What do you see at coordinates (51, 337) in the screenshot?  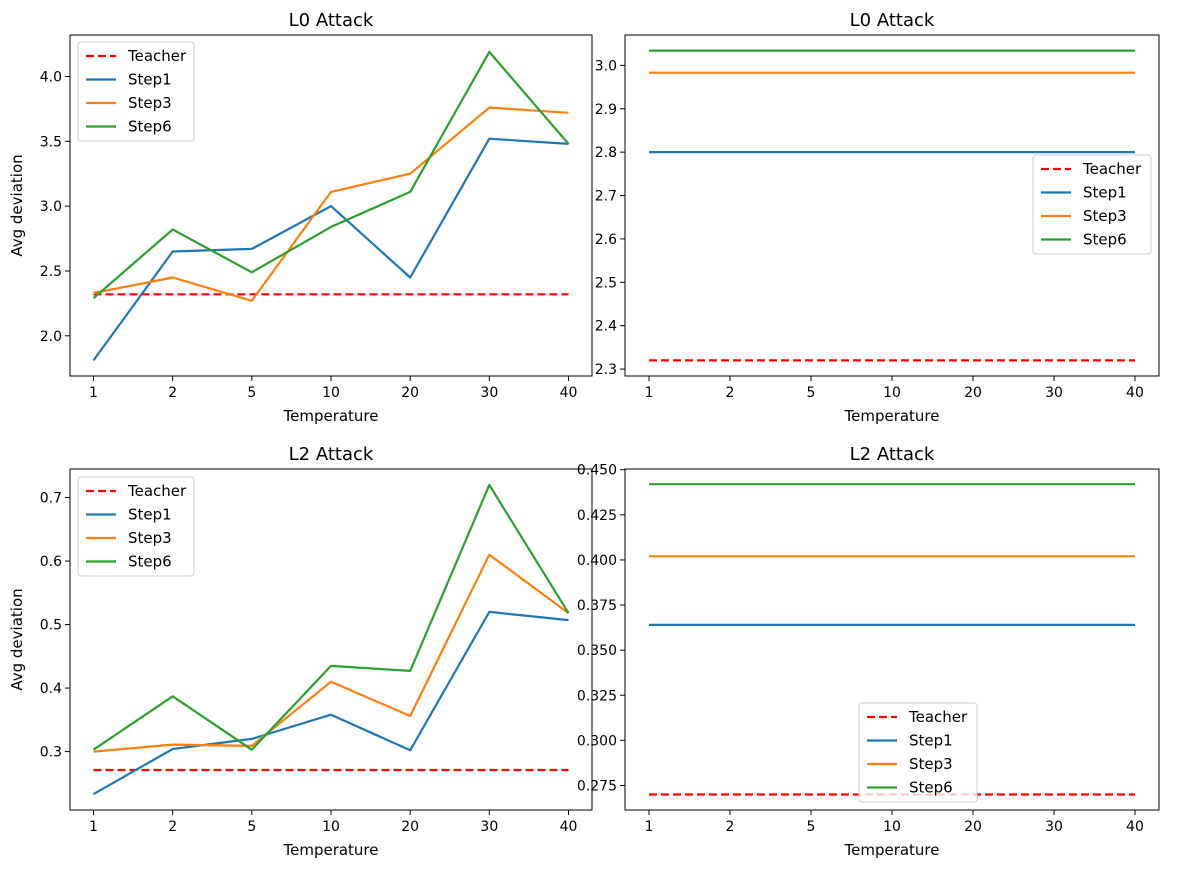 I see `y-tick-label: 2.0` at bounding box center [51, 337].